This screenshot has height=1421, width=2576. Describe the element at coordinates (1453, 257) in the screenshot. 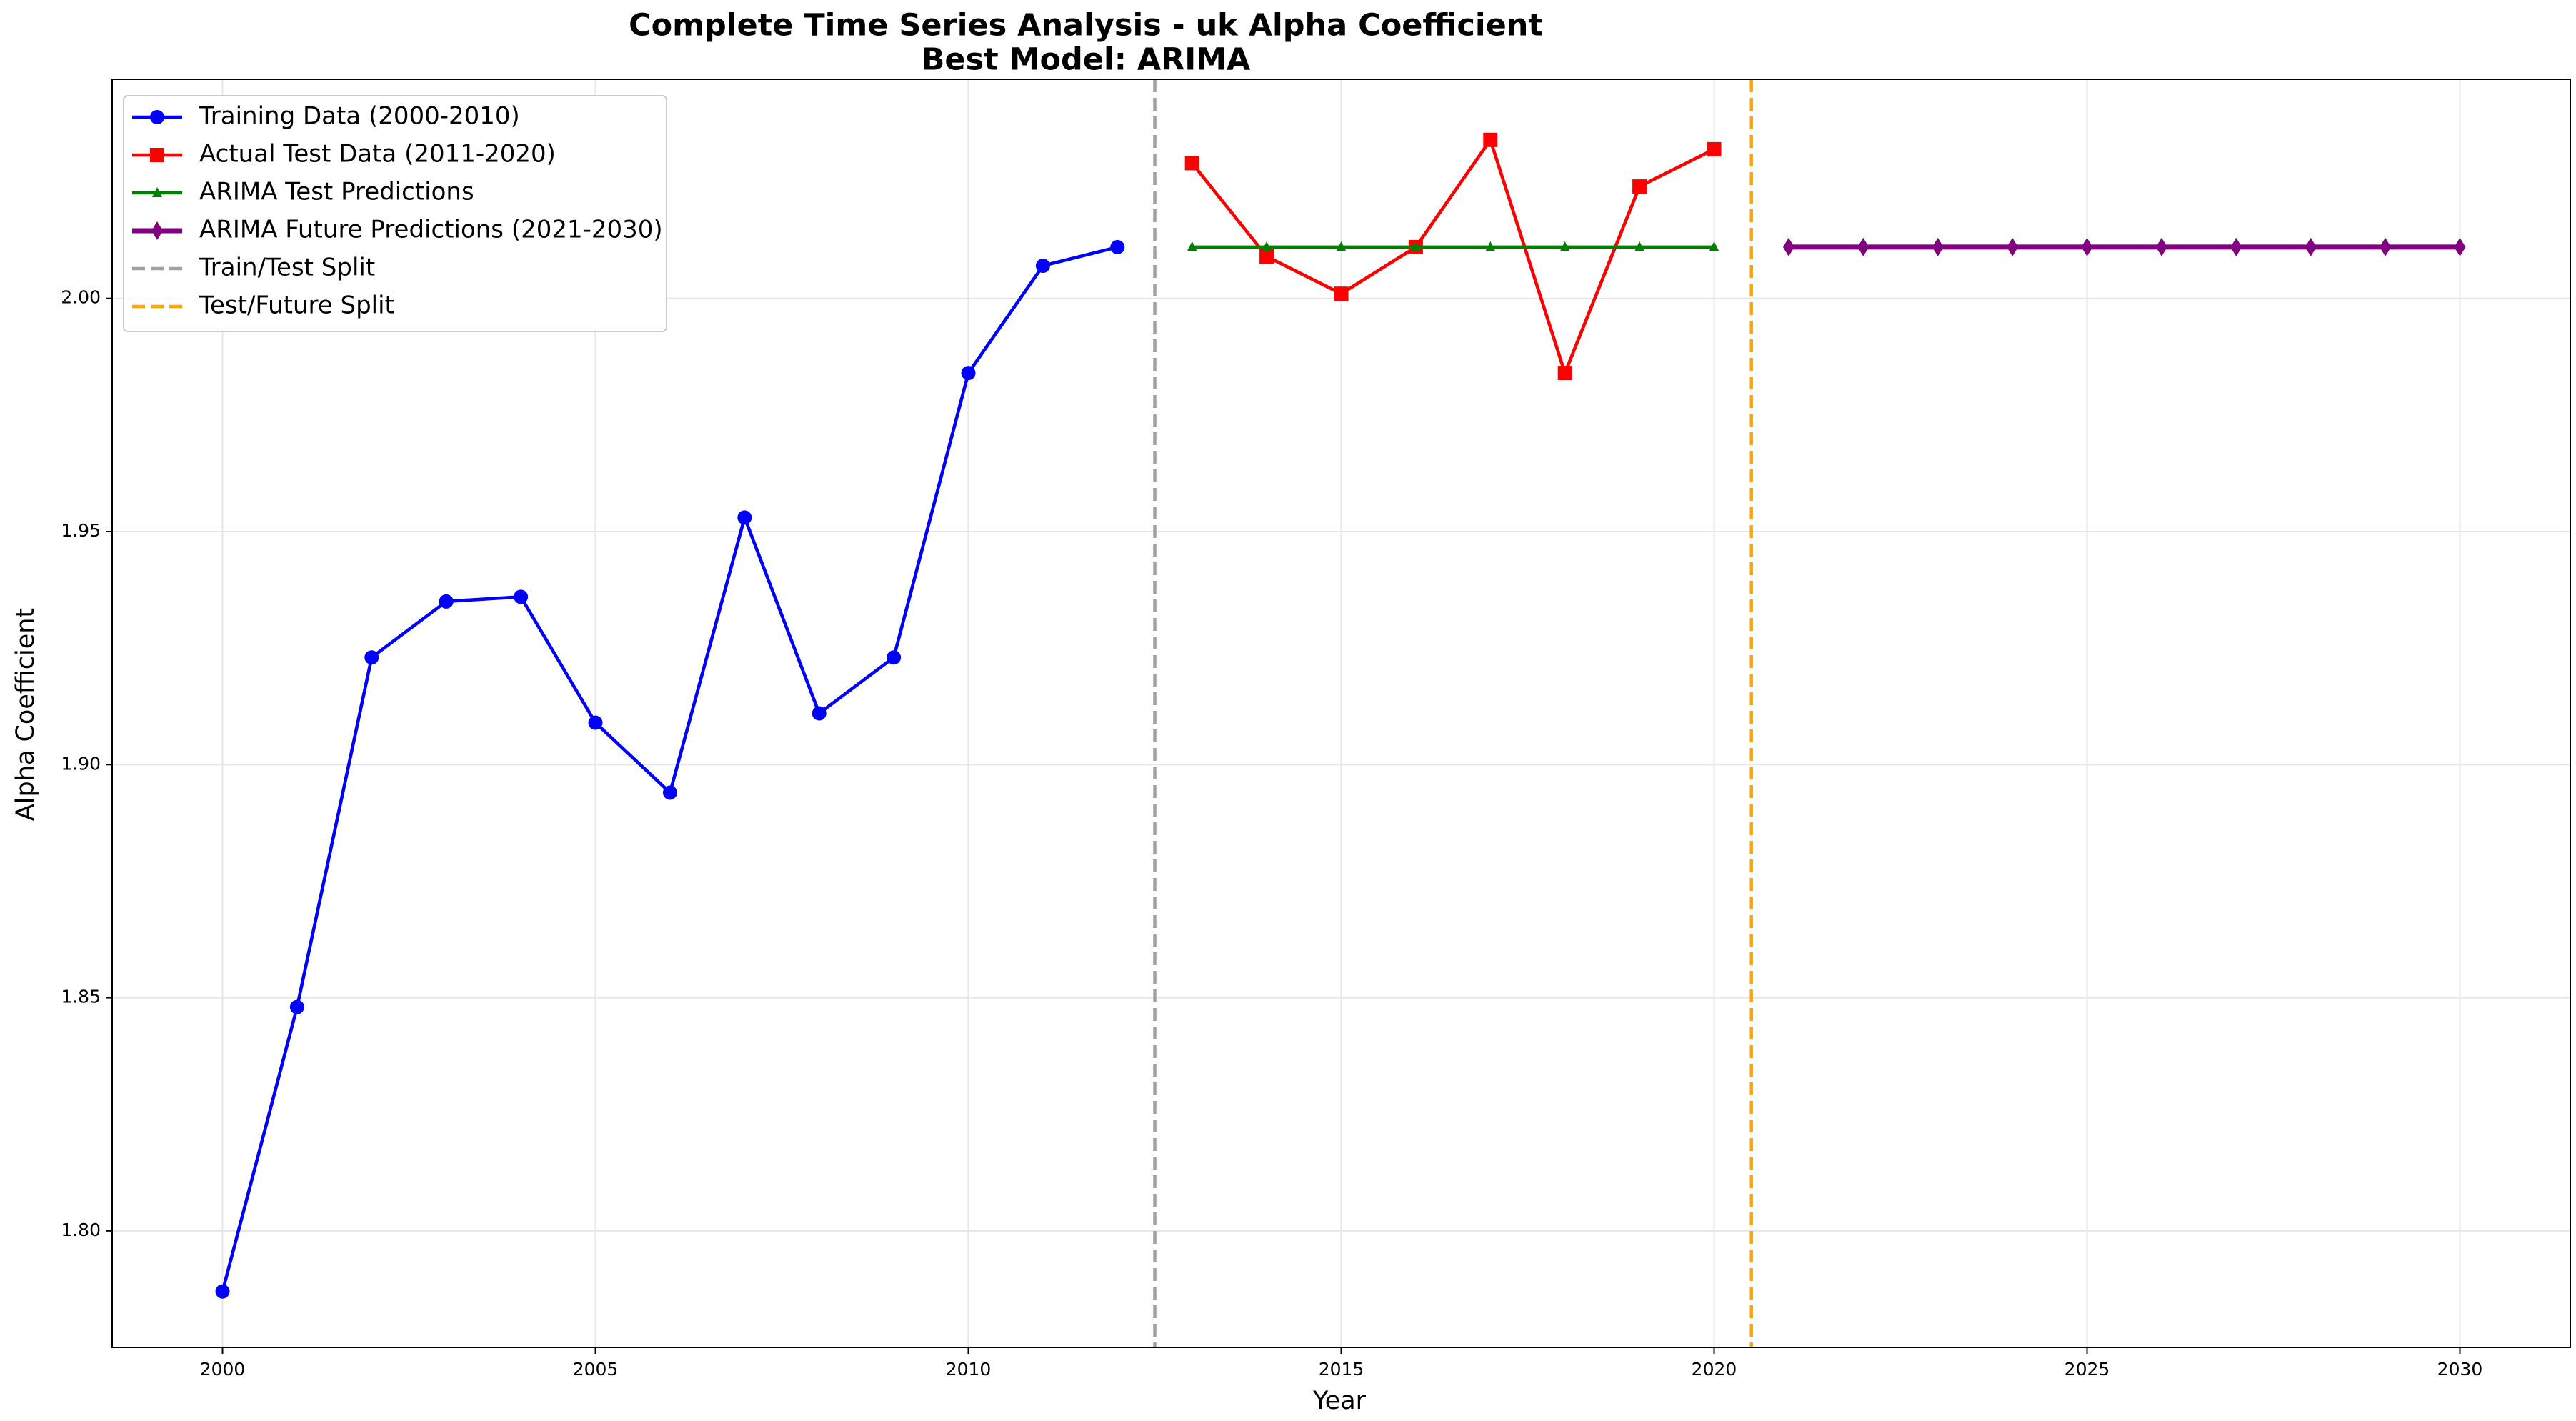

I see `series-line` at that location.